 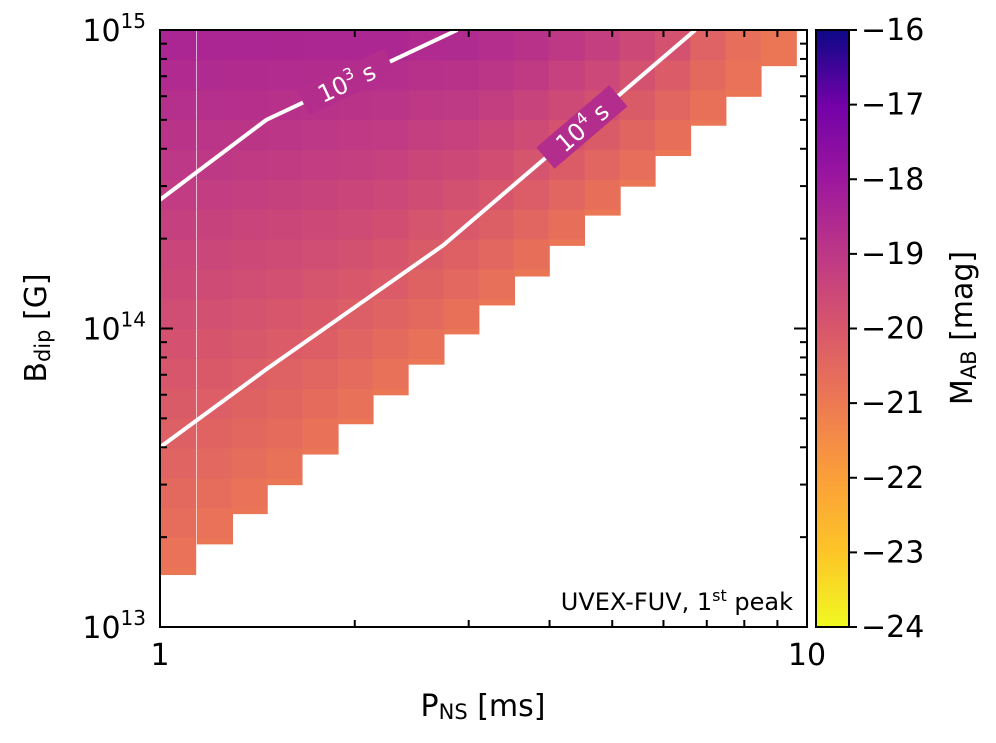 What do you see at coordinates (892, 627) in the screenshot?
I see `colorbar-tick-label: −24` at bounding box center [892, 627].